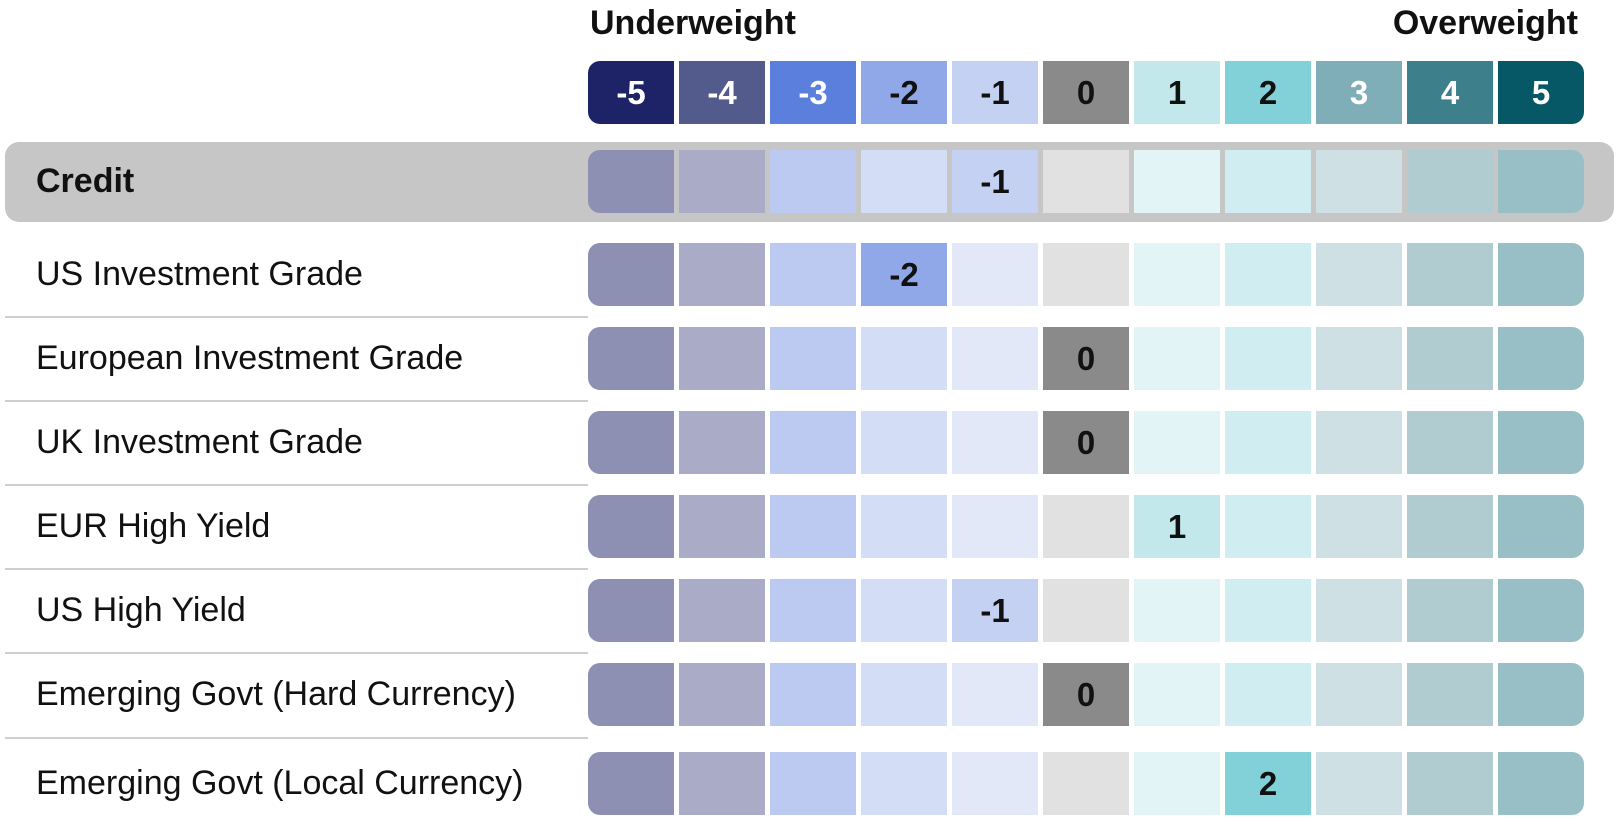 The image size is (1620, 836). I want to click on overweight-label: Overweight, so click(1485, 23).